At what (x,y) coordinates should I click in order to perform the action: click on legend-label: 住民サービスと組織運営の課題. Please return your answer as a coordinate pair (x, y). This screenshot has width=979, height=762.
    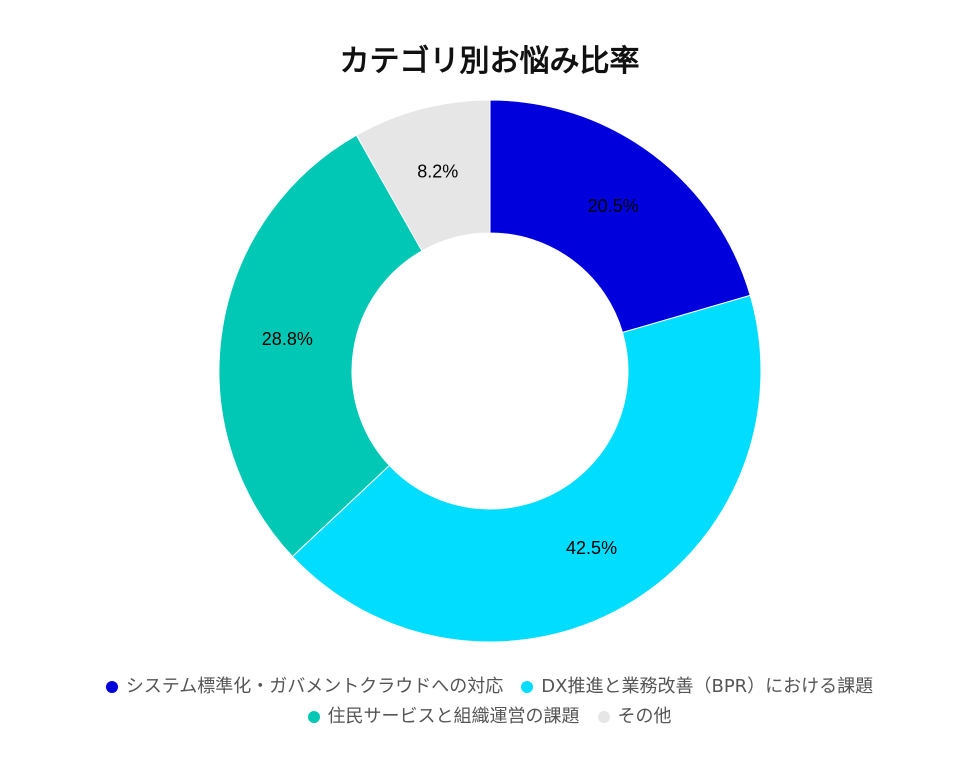
    Looking at the image, I should click on (453, 716).